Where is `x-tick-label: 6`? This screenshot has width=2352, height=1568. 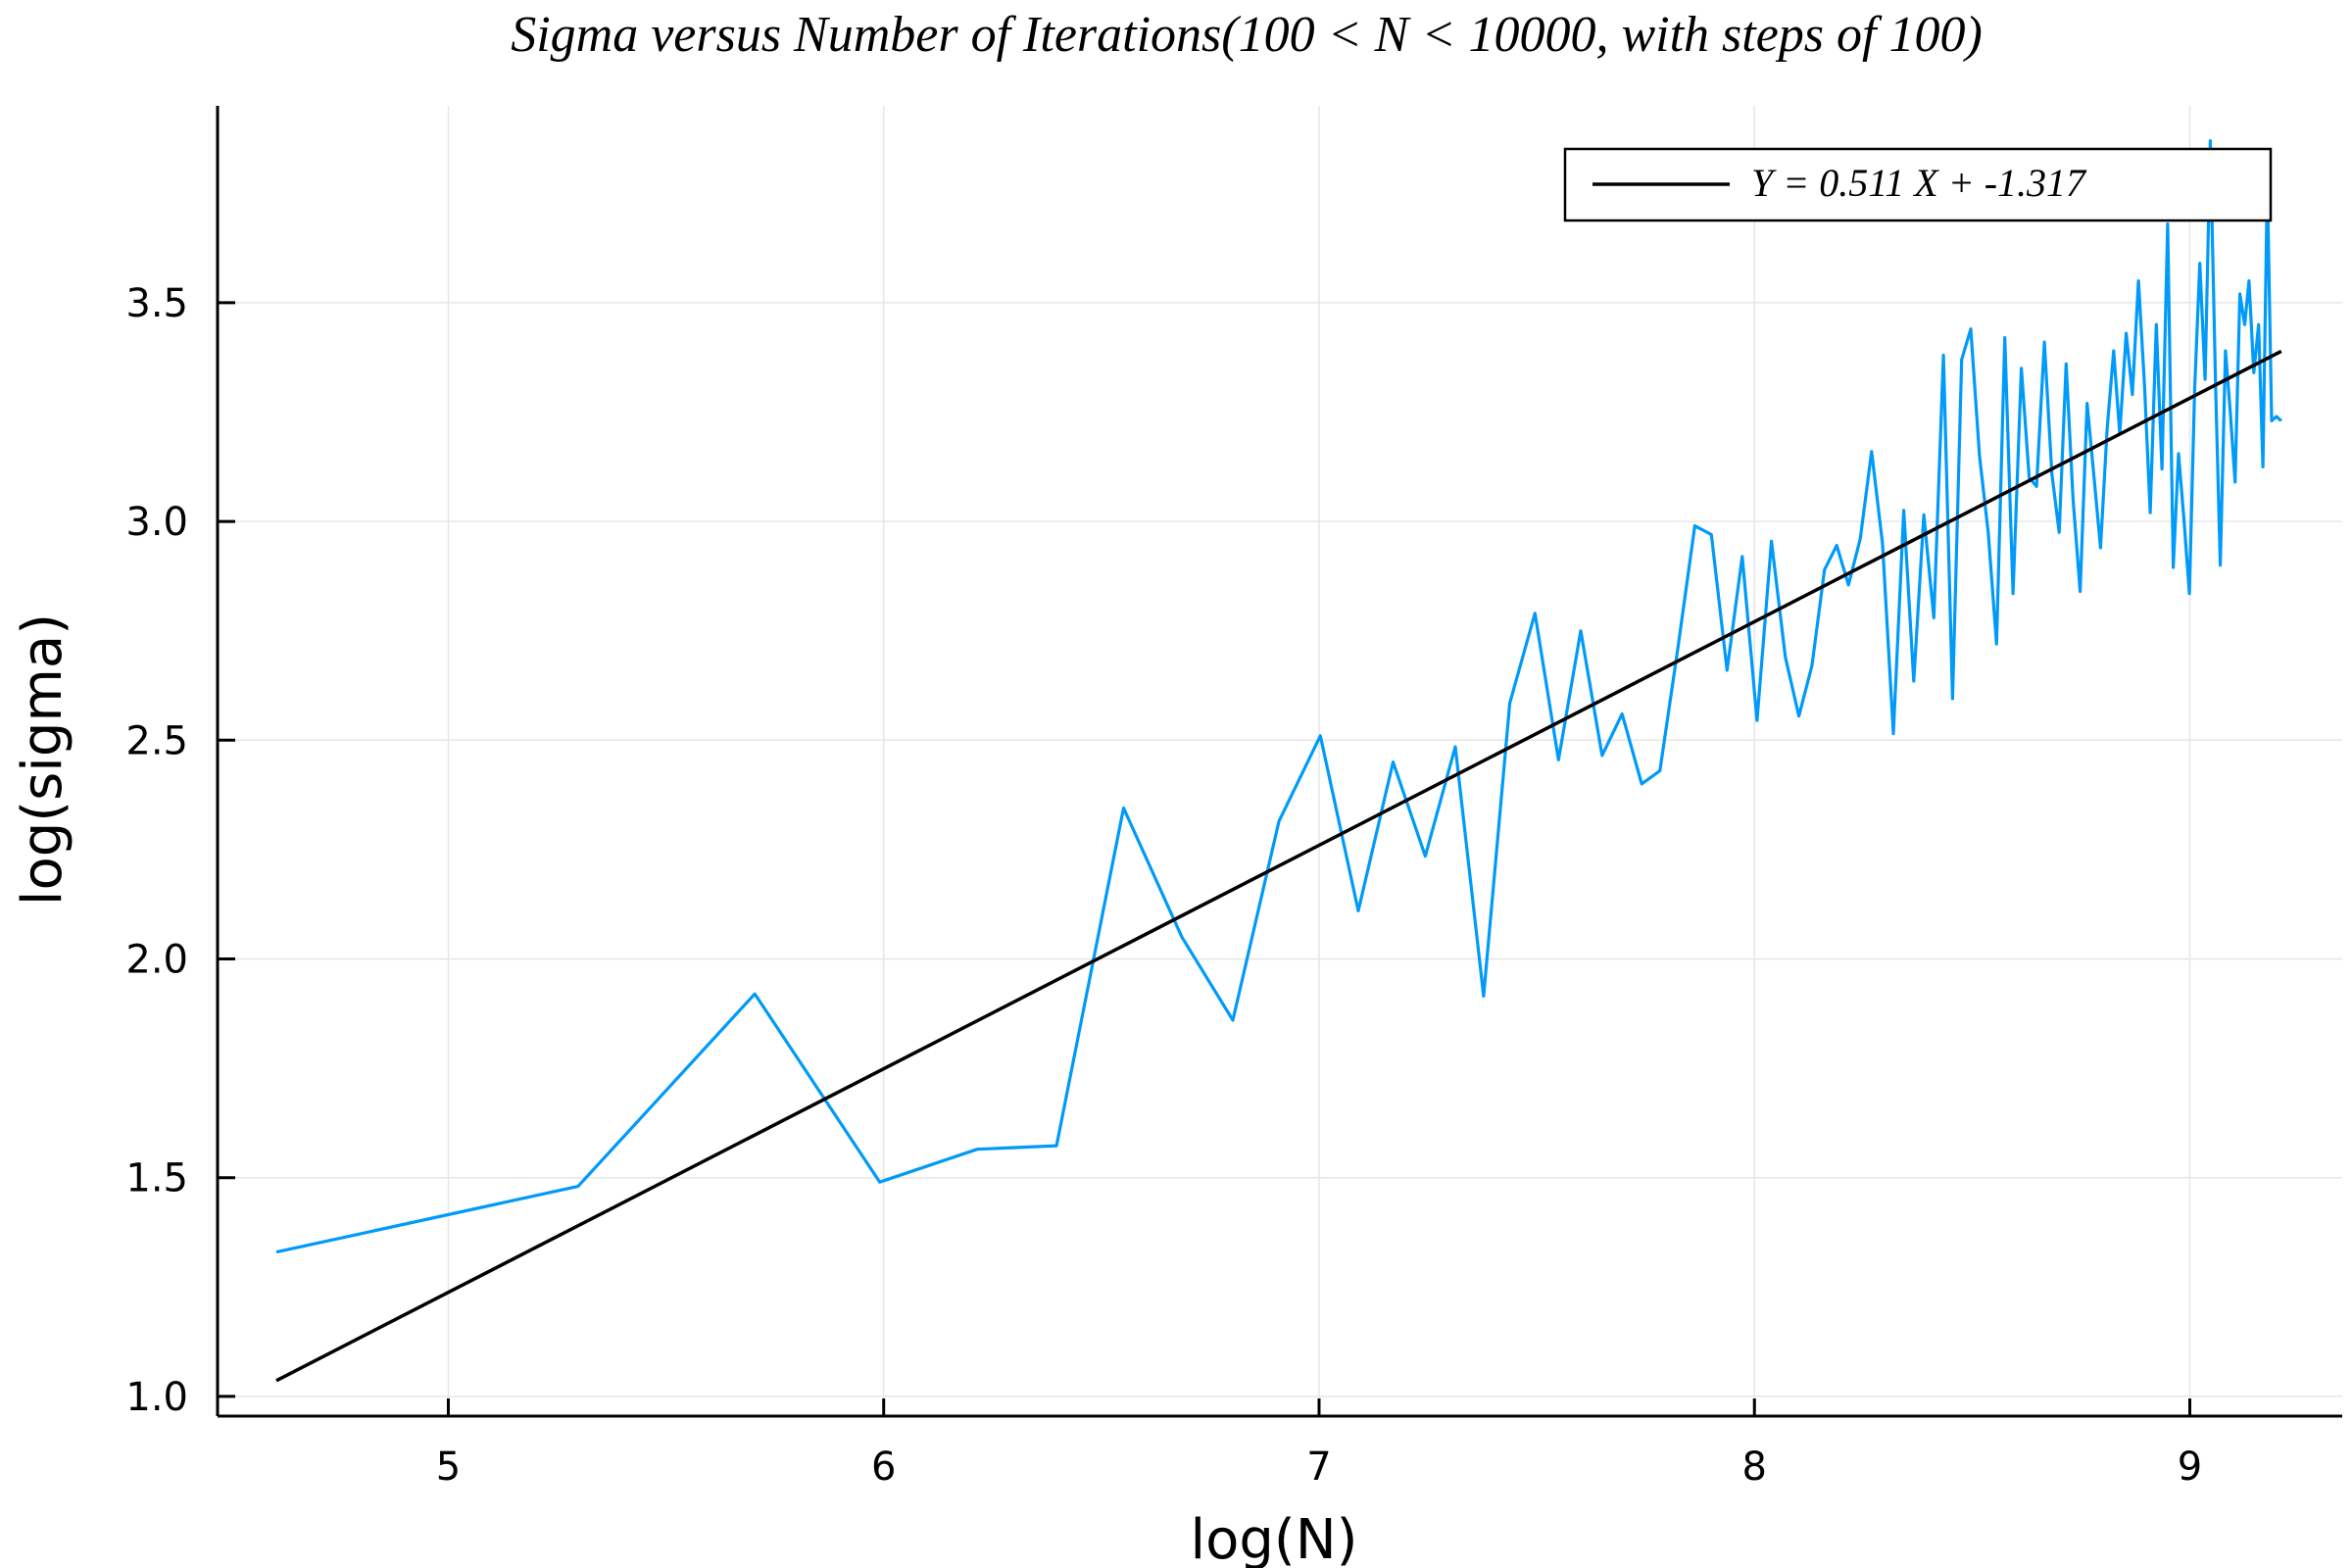 x-tick-label: 6 is located at coordinates (883, 1467).